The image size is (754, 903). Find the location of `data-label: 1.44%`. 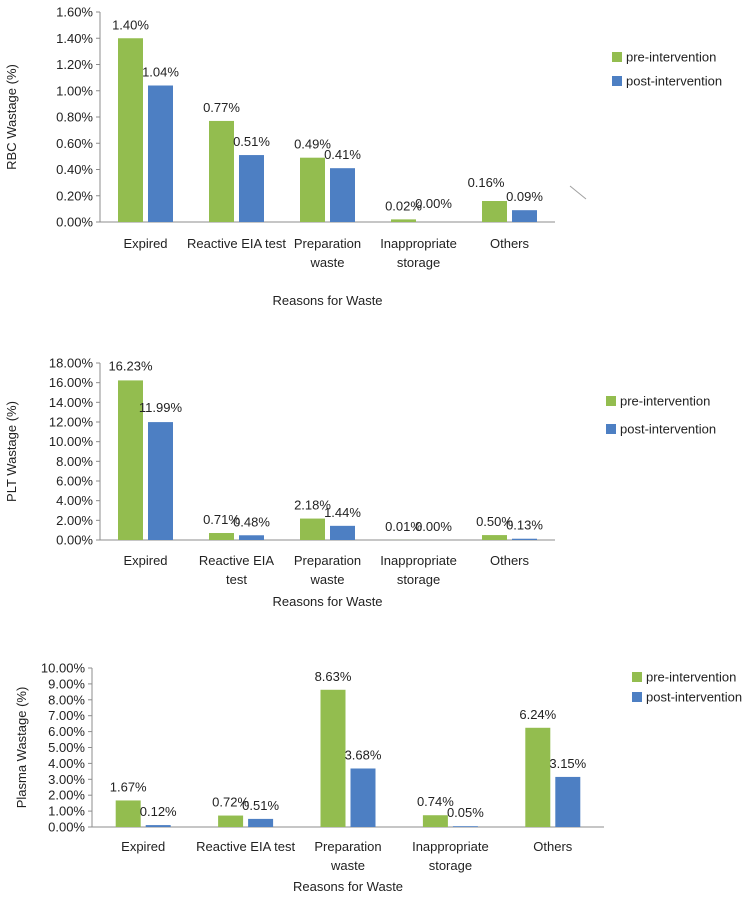

data-label: 1.44% is located at coordinates (342, 512).